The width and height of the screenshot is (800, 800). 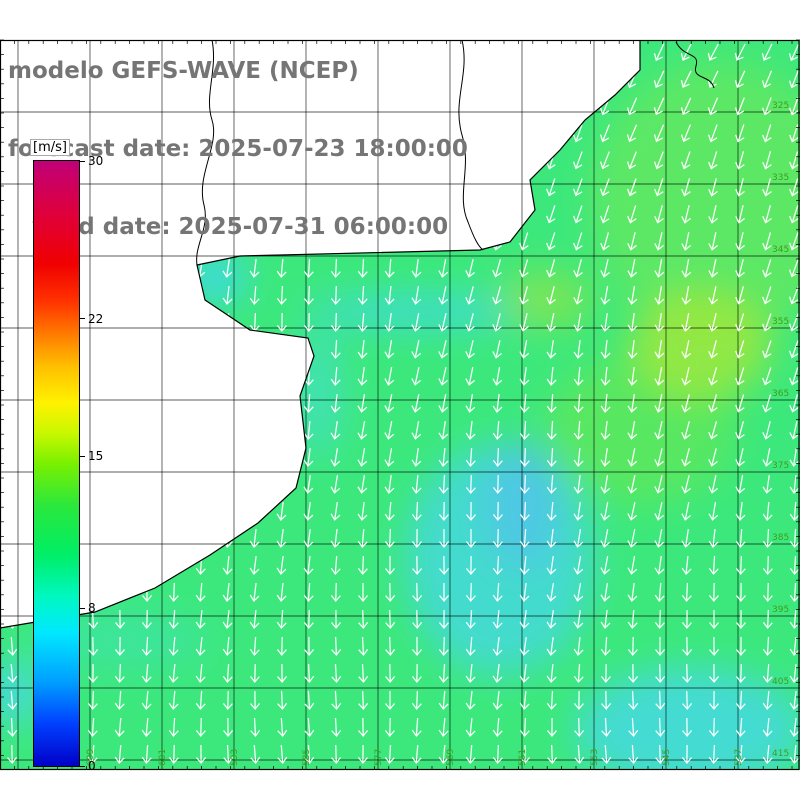 I want to click on lagoon-outline, so click(x=695, y=65).